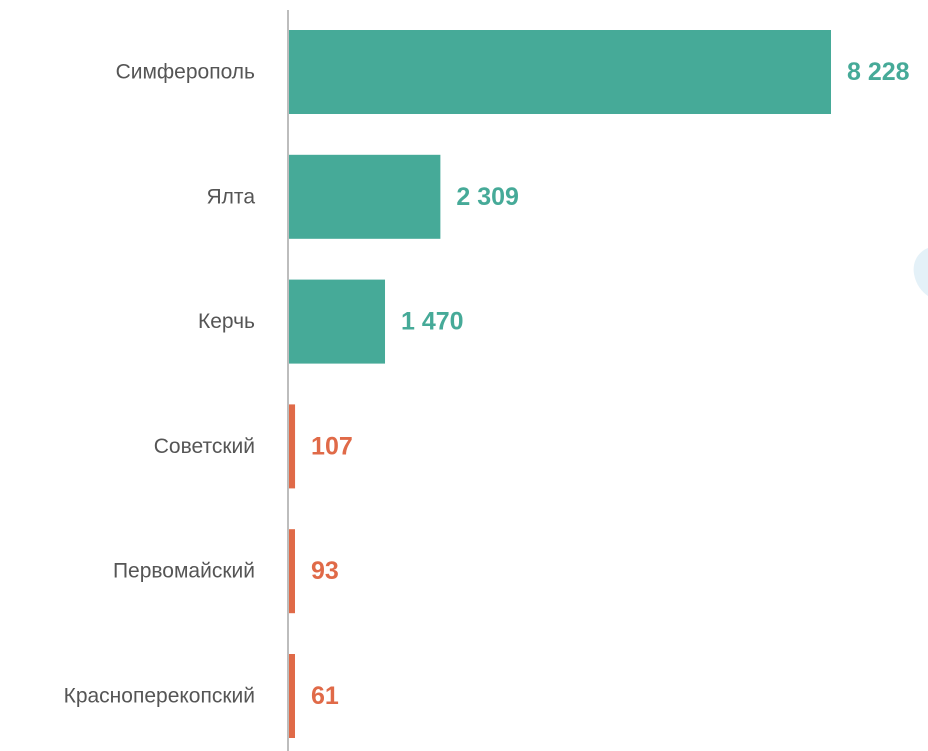 The image size is (928, 751). Describe the element at coordinates (226, 321) in the screenshot. I see `category-label: Керчь` at that location.